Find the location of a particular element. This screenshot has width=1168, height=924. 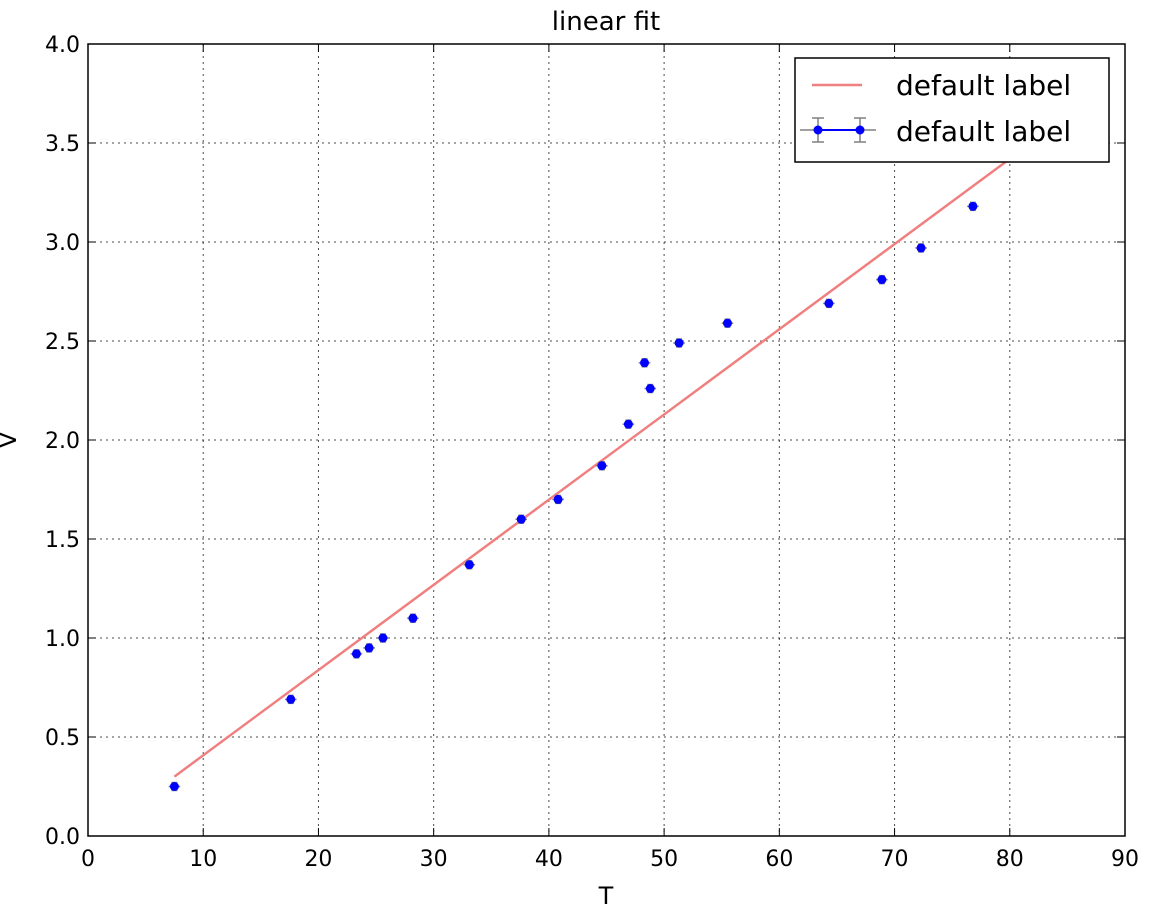

legend-box is located at coordinates (952, 110).